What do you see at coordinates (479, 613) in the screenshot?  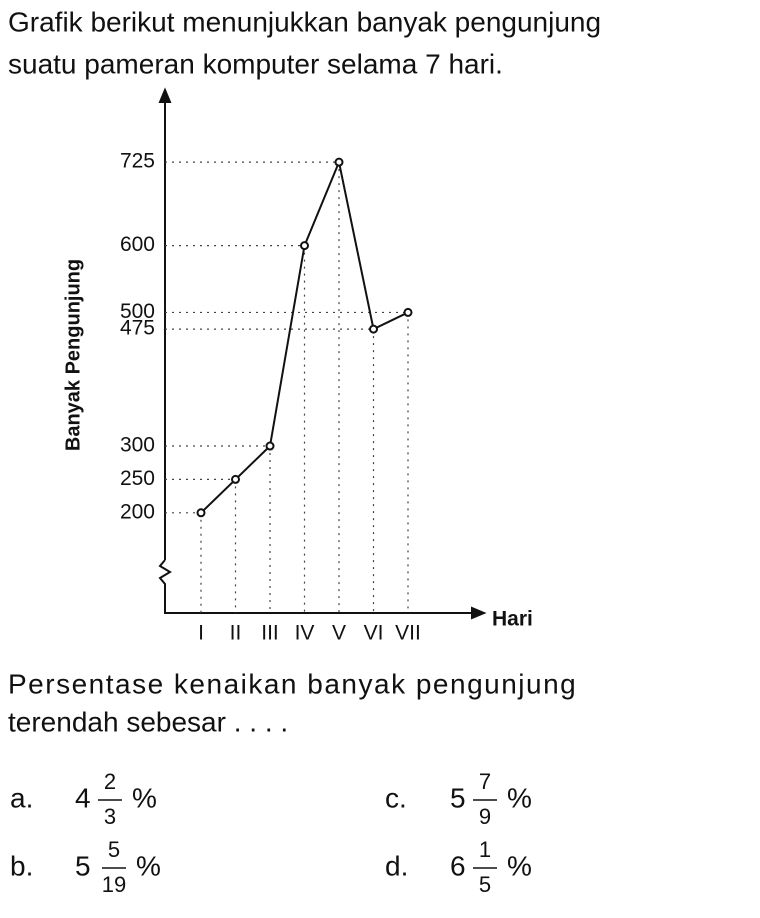 I see `x-arrow` at bounding box center [479, 613].